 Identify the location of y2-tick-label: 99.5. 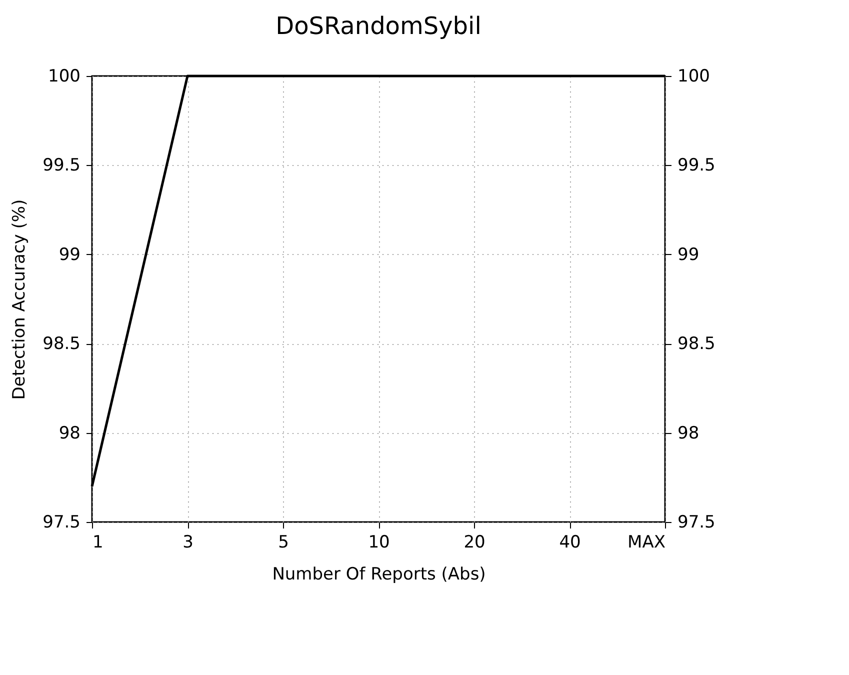
(697, 166).